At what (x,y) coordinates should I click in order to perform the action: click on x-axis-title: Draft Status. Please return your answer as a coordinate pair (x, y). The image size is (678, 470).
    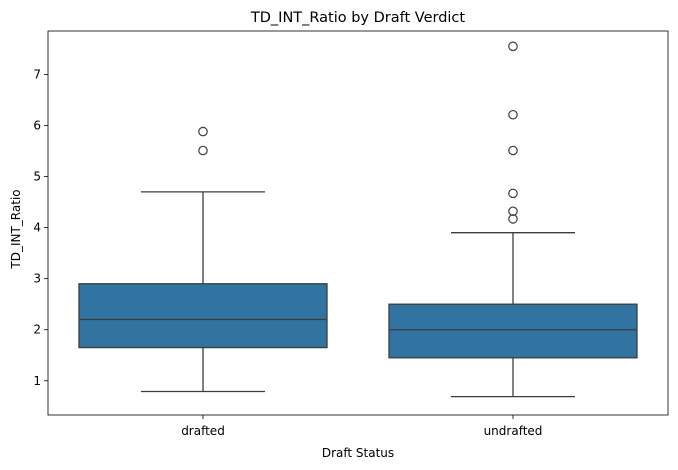
    Looking at the image, I should click on (358, 453).